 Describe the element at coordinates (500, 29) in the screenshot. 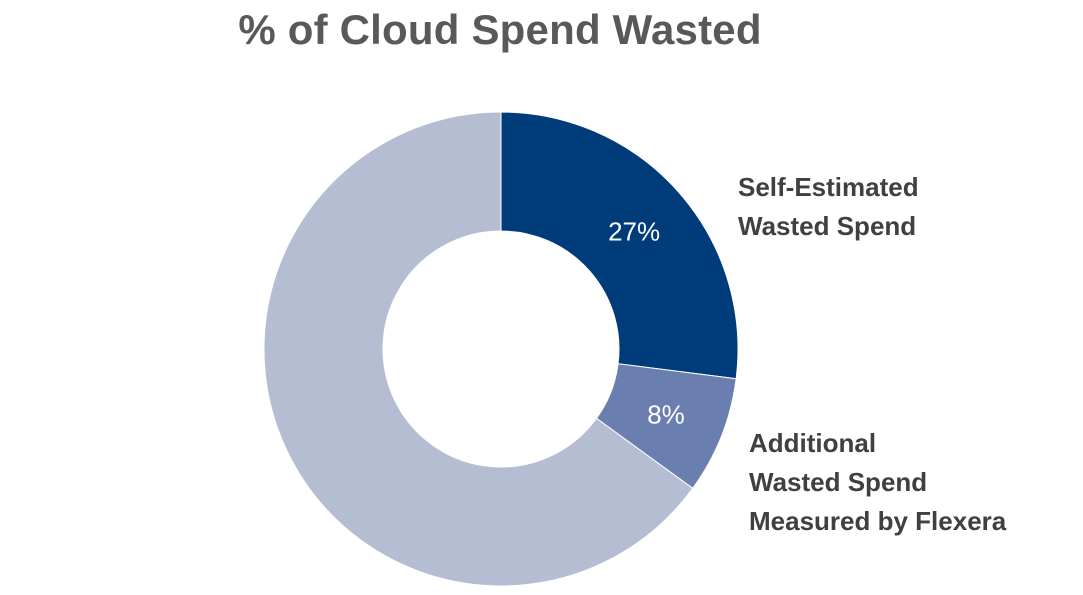

I see `chart-title: % of Cloud Spend Wasted` at that location.